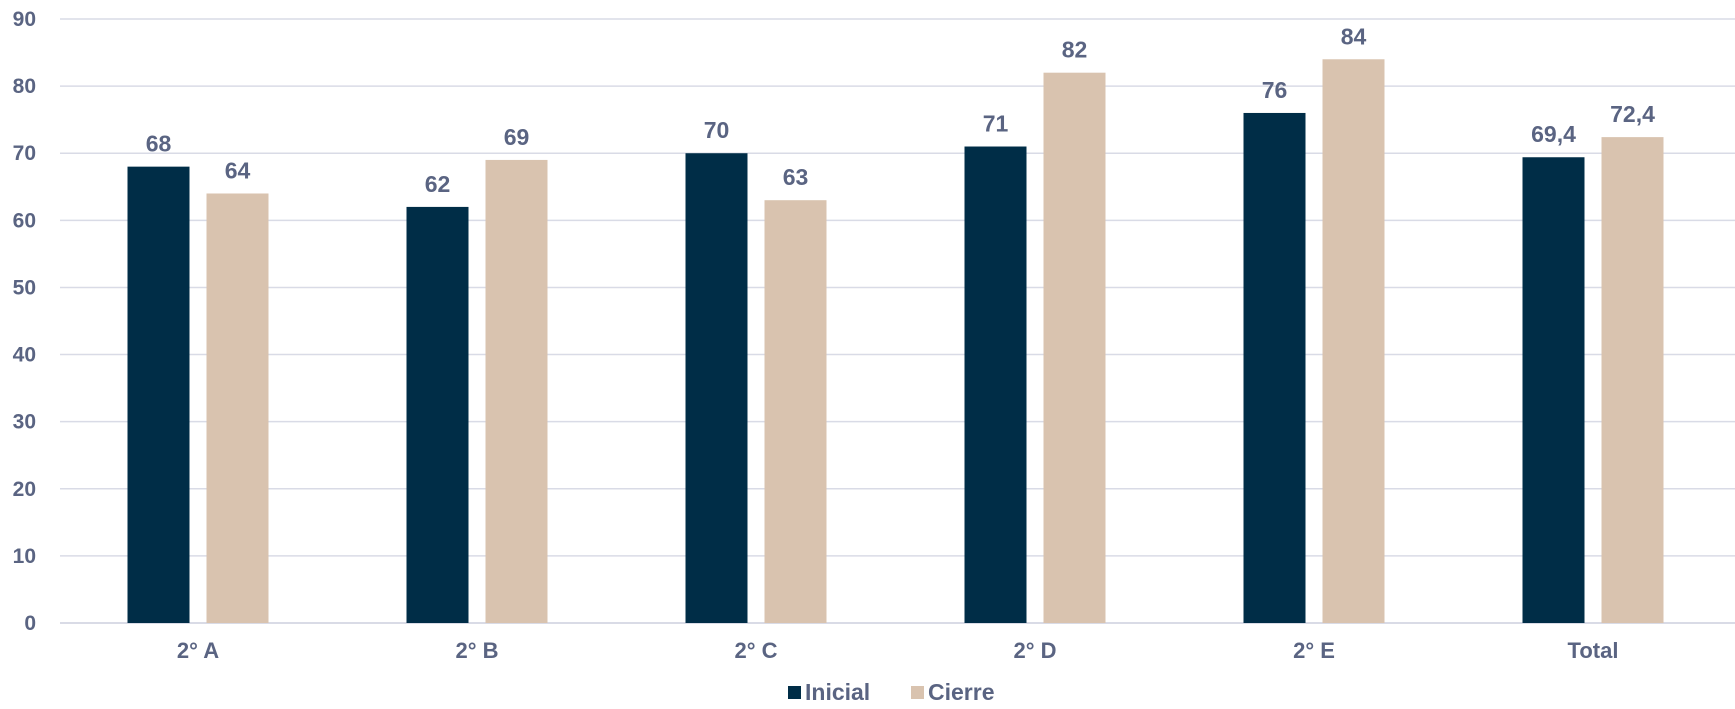 This screenshot has height=709, width=1735. I want to click on x-category-label: 2° B, so click(476, 650).